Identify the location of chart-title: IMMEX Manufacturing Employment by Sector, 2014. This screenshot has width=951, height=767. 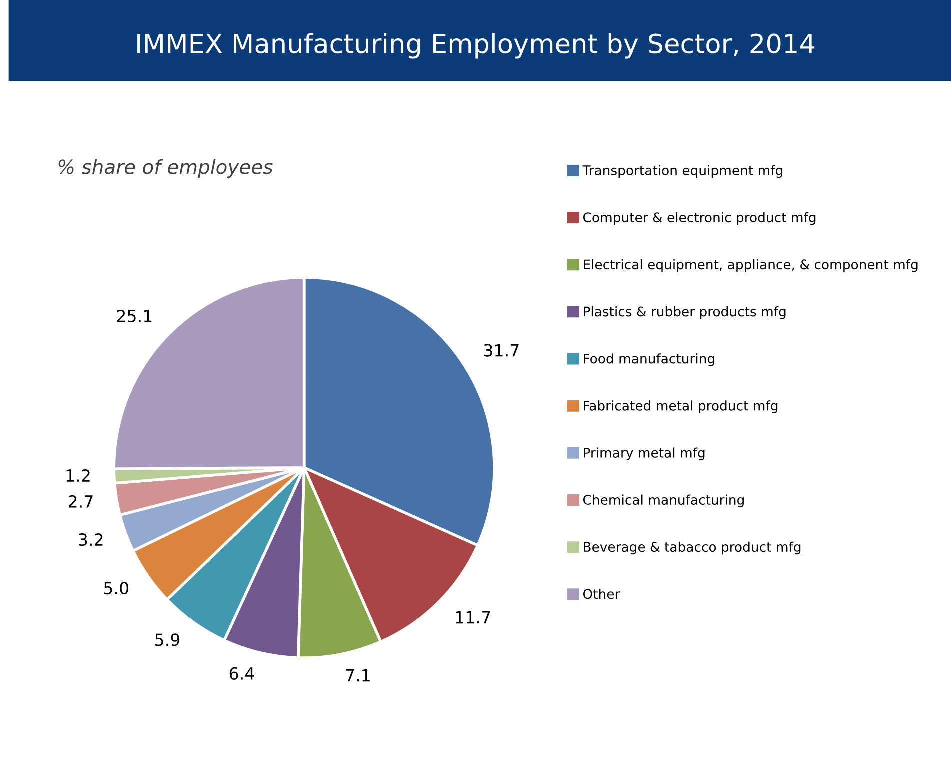
(476, 46).